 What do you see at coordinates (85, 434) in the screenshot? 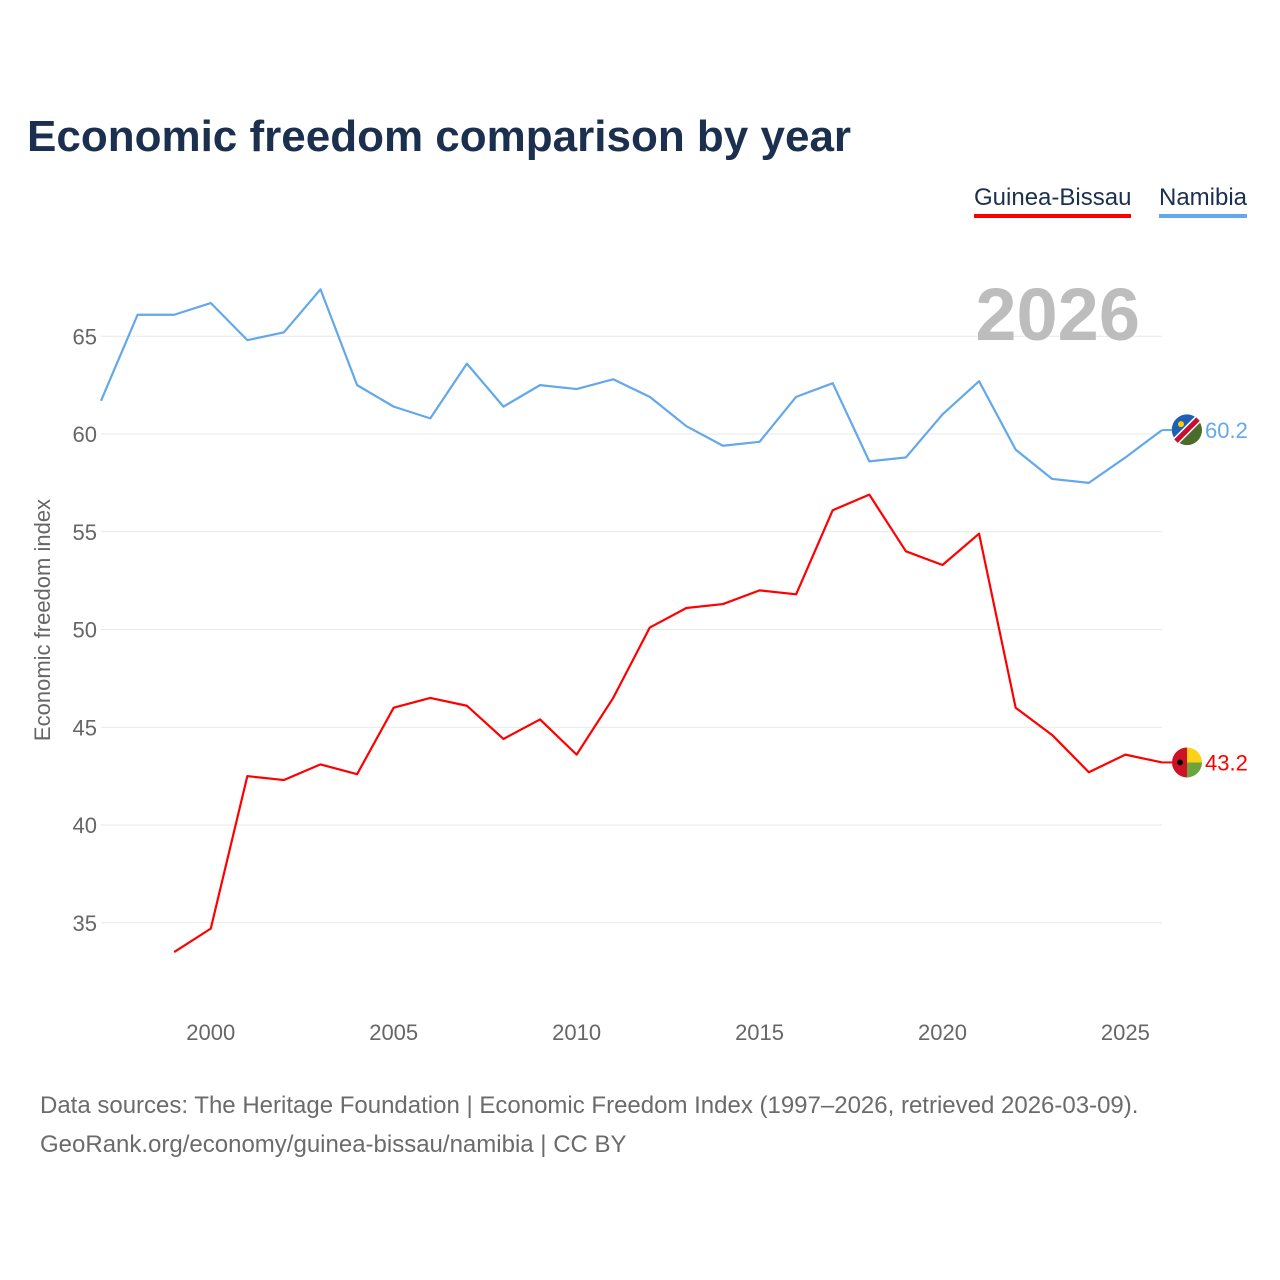
I see `y-tick-label: 60` at bounding box center [85, 434].